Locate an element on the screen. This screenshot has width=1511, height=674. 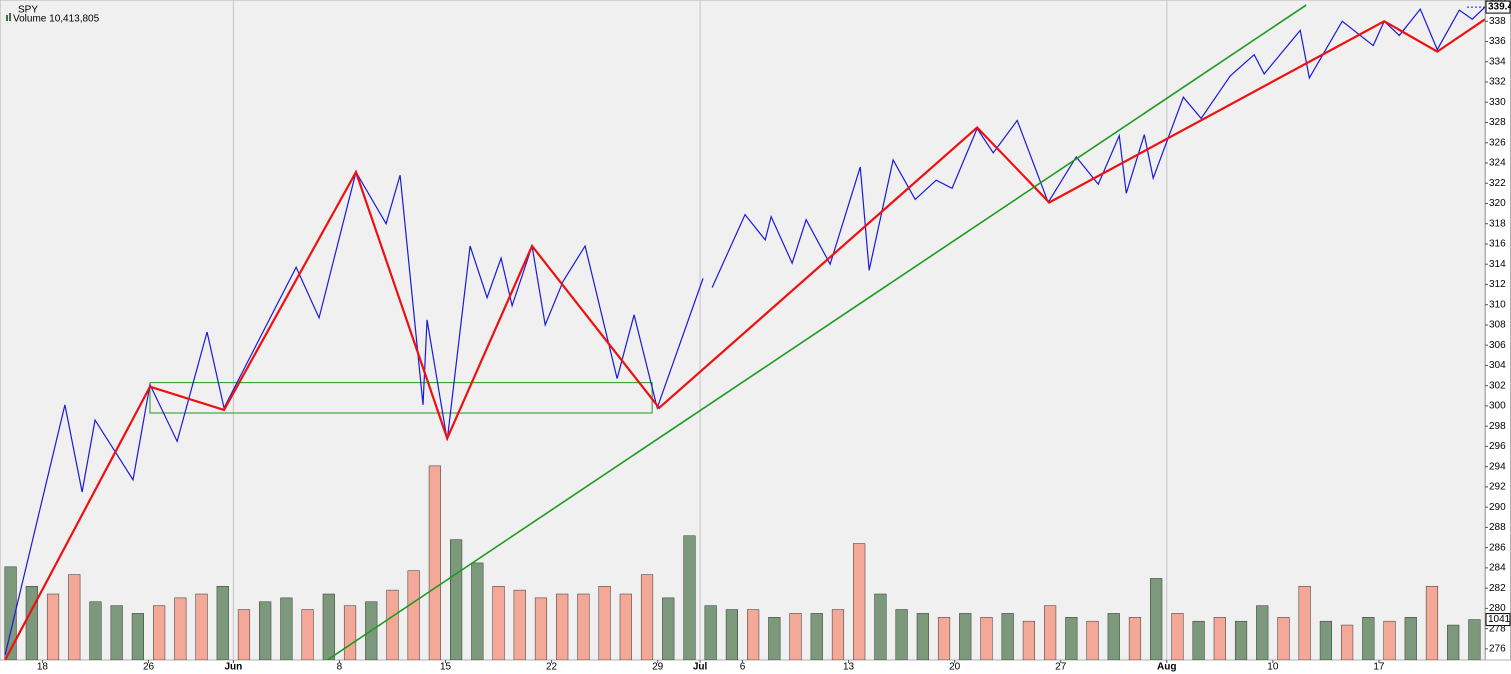
y-tick-label: 336 is located at coordinates (1497, 41).